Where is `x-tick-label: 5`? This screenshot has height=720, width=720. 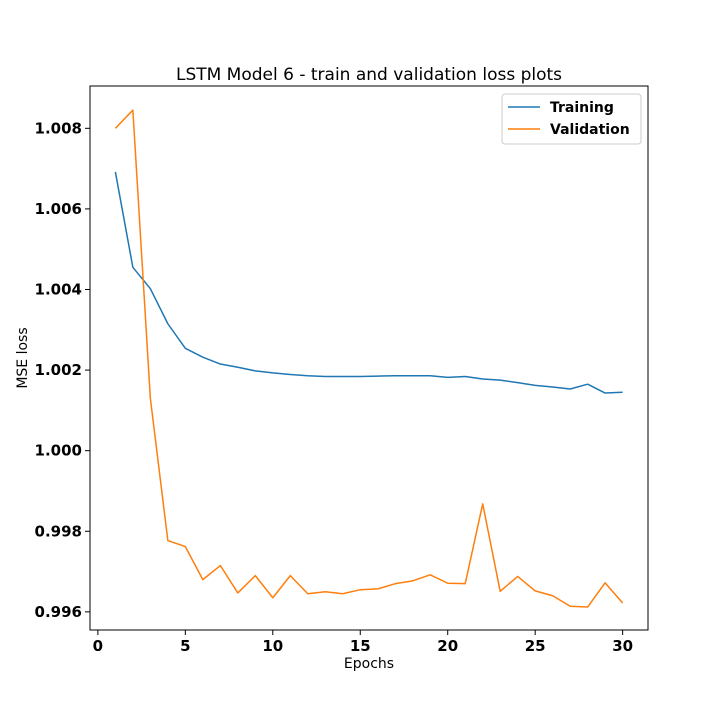
x-tick-label: 5 is located at coordinates (185, 646).